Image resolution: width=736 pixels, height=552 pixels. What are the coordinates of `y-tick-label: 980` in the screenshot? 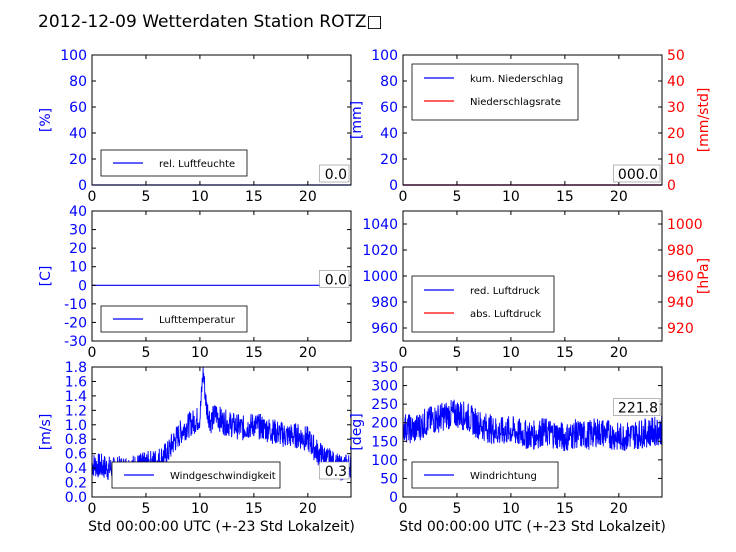 It's located at (384, 303).